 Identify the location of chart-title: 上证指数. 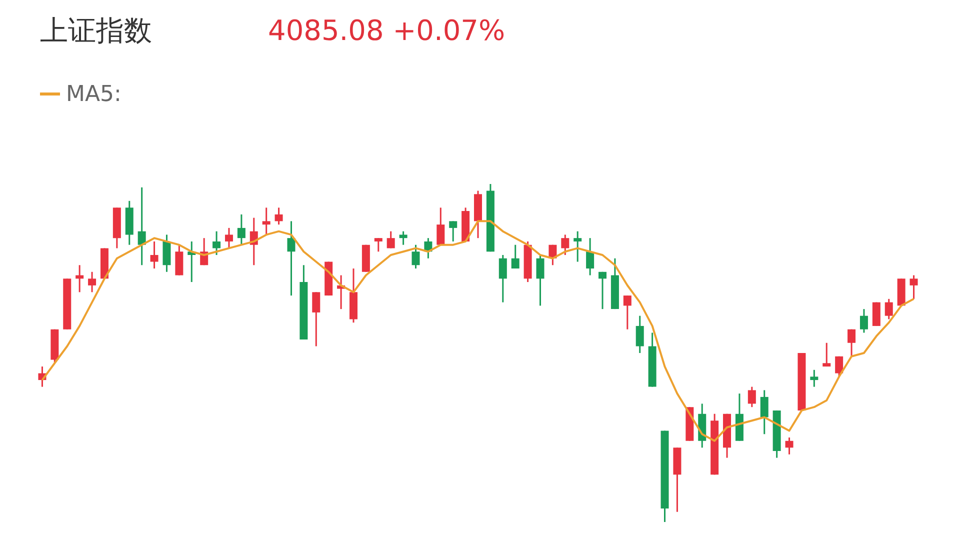
(96, 30).